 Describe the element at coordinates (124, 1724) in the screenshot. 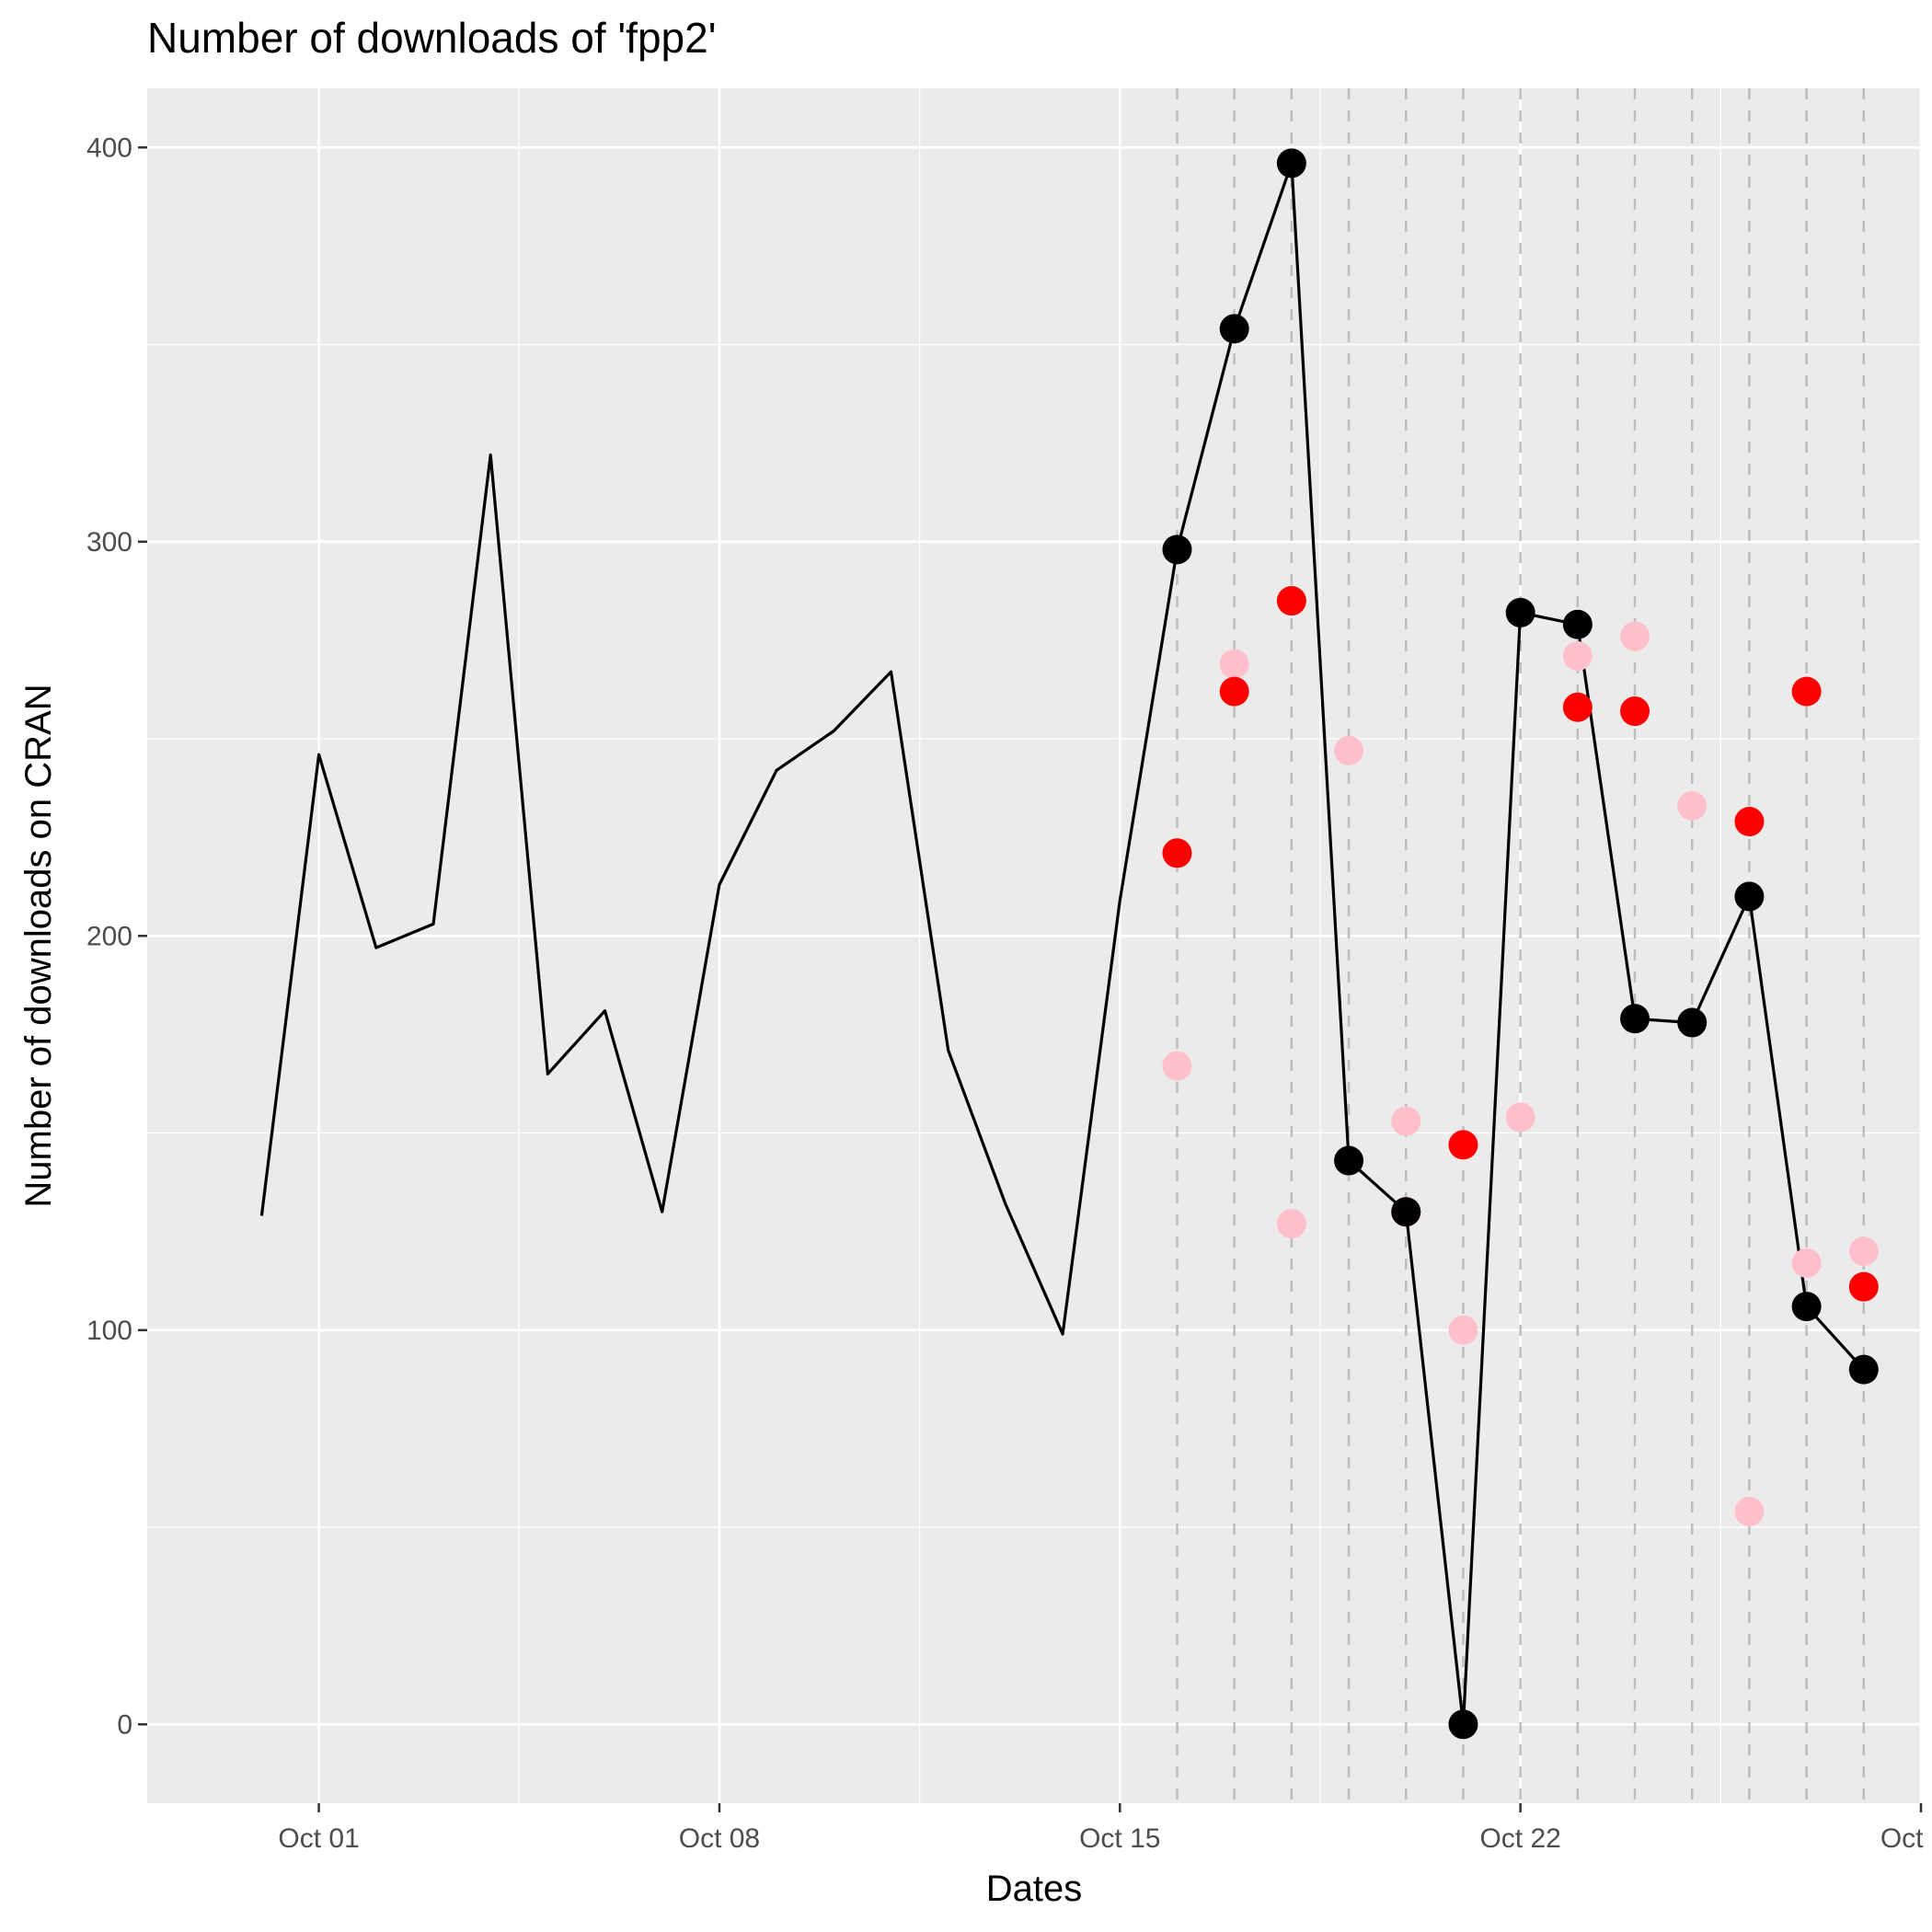

I see `y-tick-label: 0` at that location.